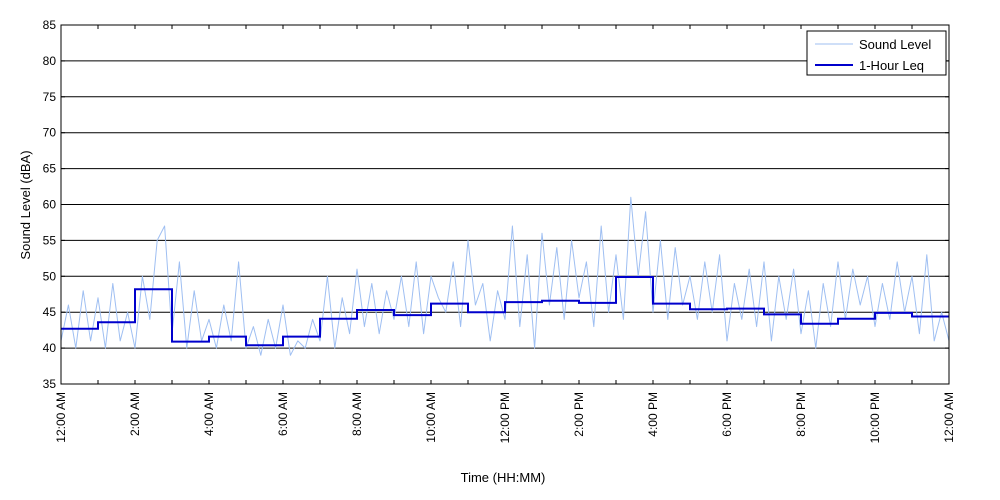 This screenshot has width=1000, height=500. I want to click on legend-label-leq: 1-Hour Leq, so click(891, 65).